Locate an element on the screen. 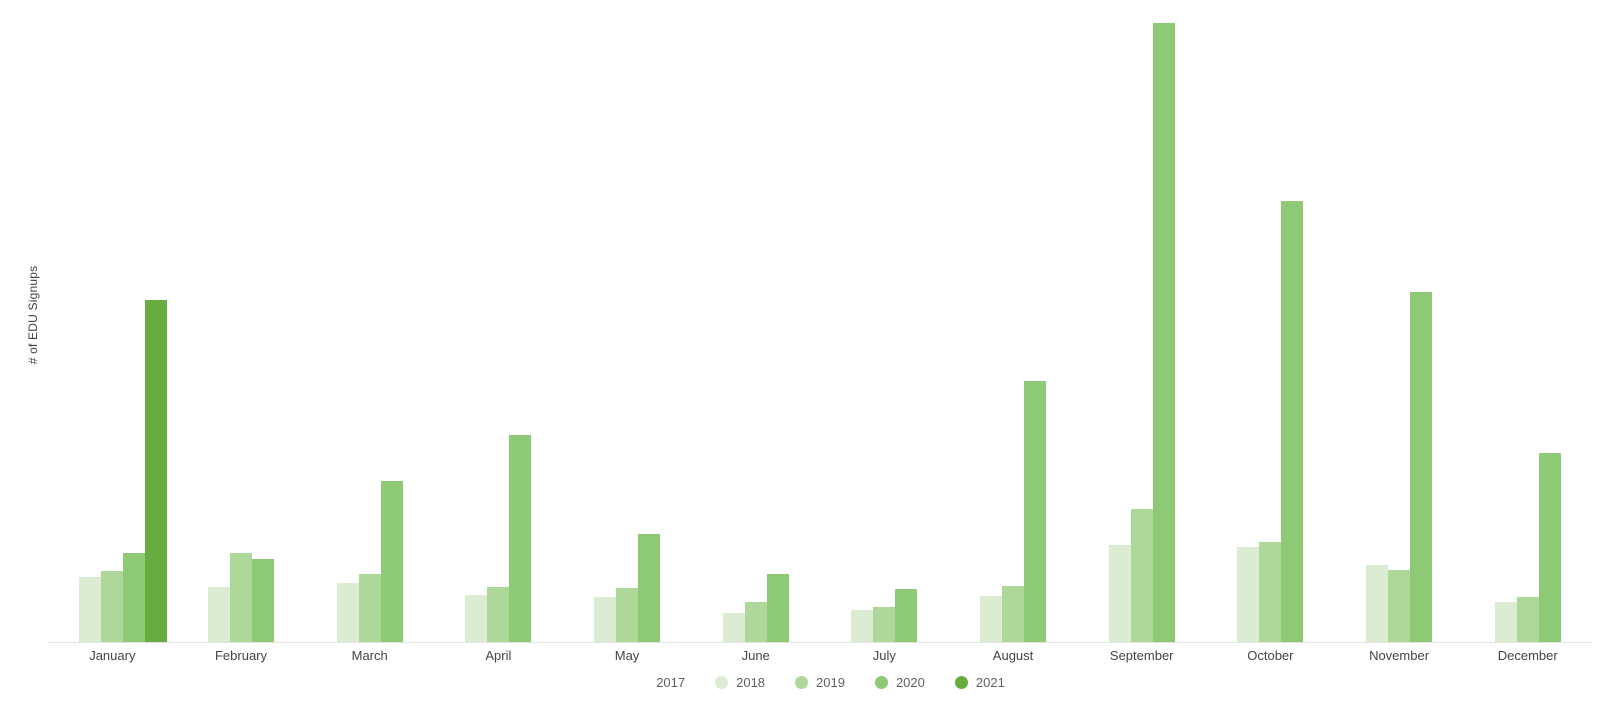 The width and height of the screenshot is (1600, 719). legend-swatch-icon-2020 is located at coordinates (881, 682).